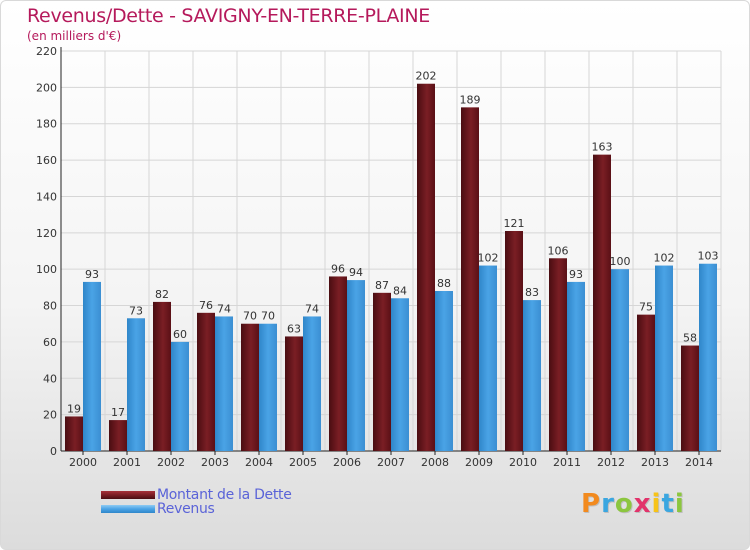 The image size is (750, 550). Describe the element at coordinates (426, 267) in the screenshot. I see `bar-dette-2008` at that location.